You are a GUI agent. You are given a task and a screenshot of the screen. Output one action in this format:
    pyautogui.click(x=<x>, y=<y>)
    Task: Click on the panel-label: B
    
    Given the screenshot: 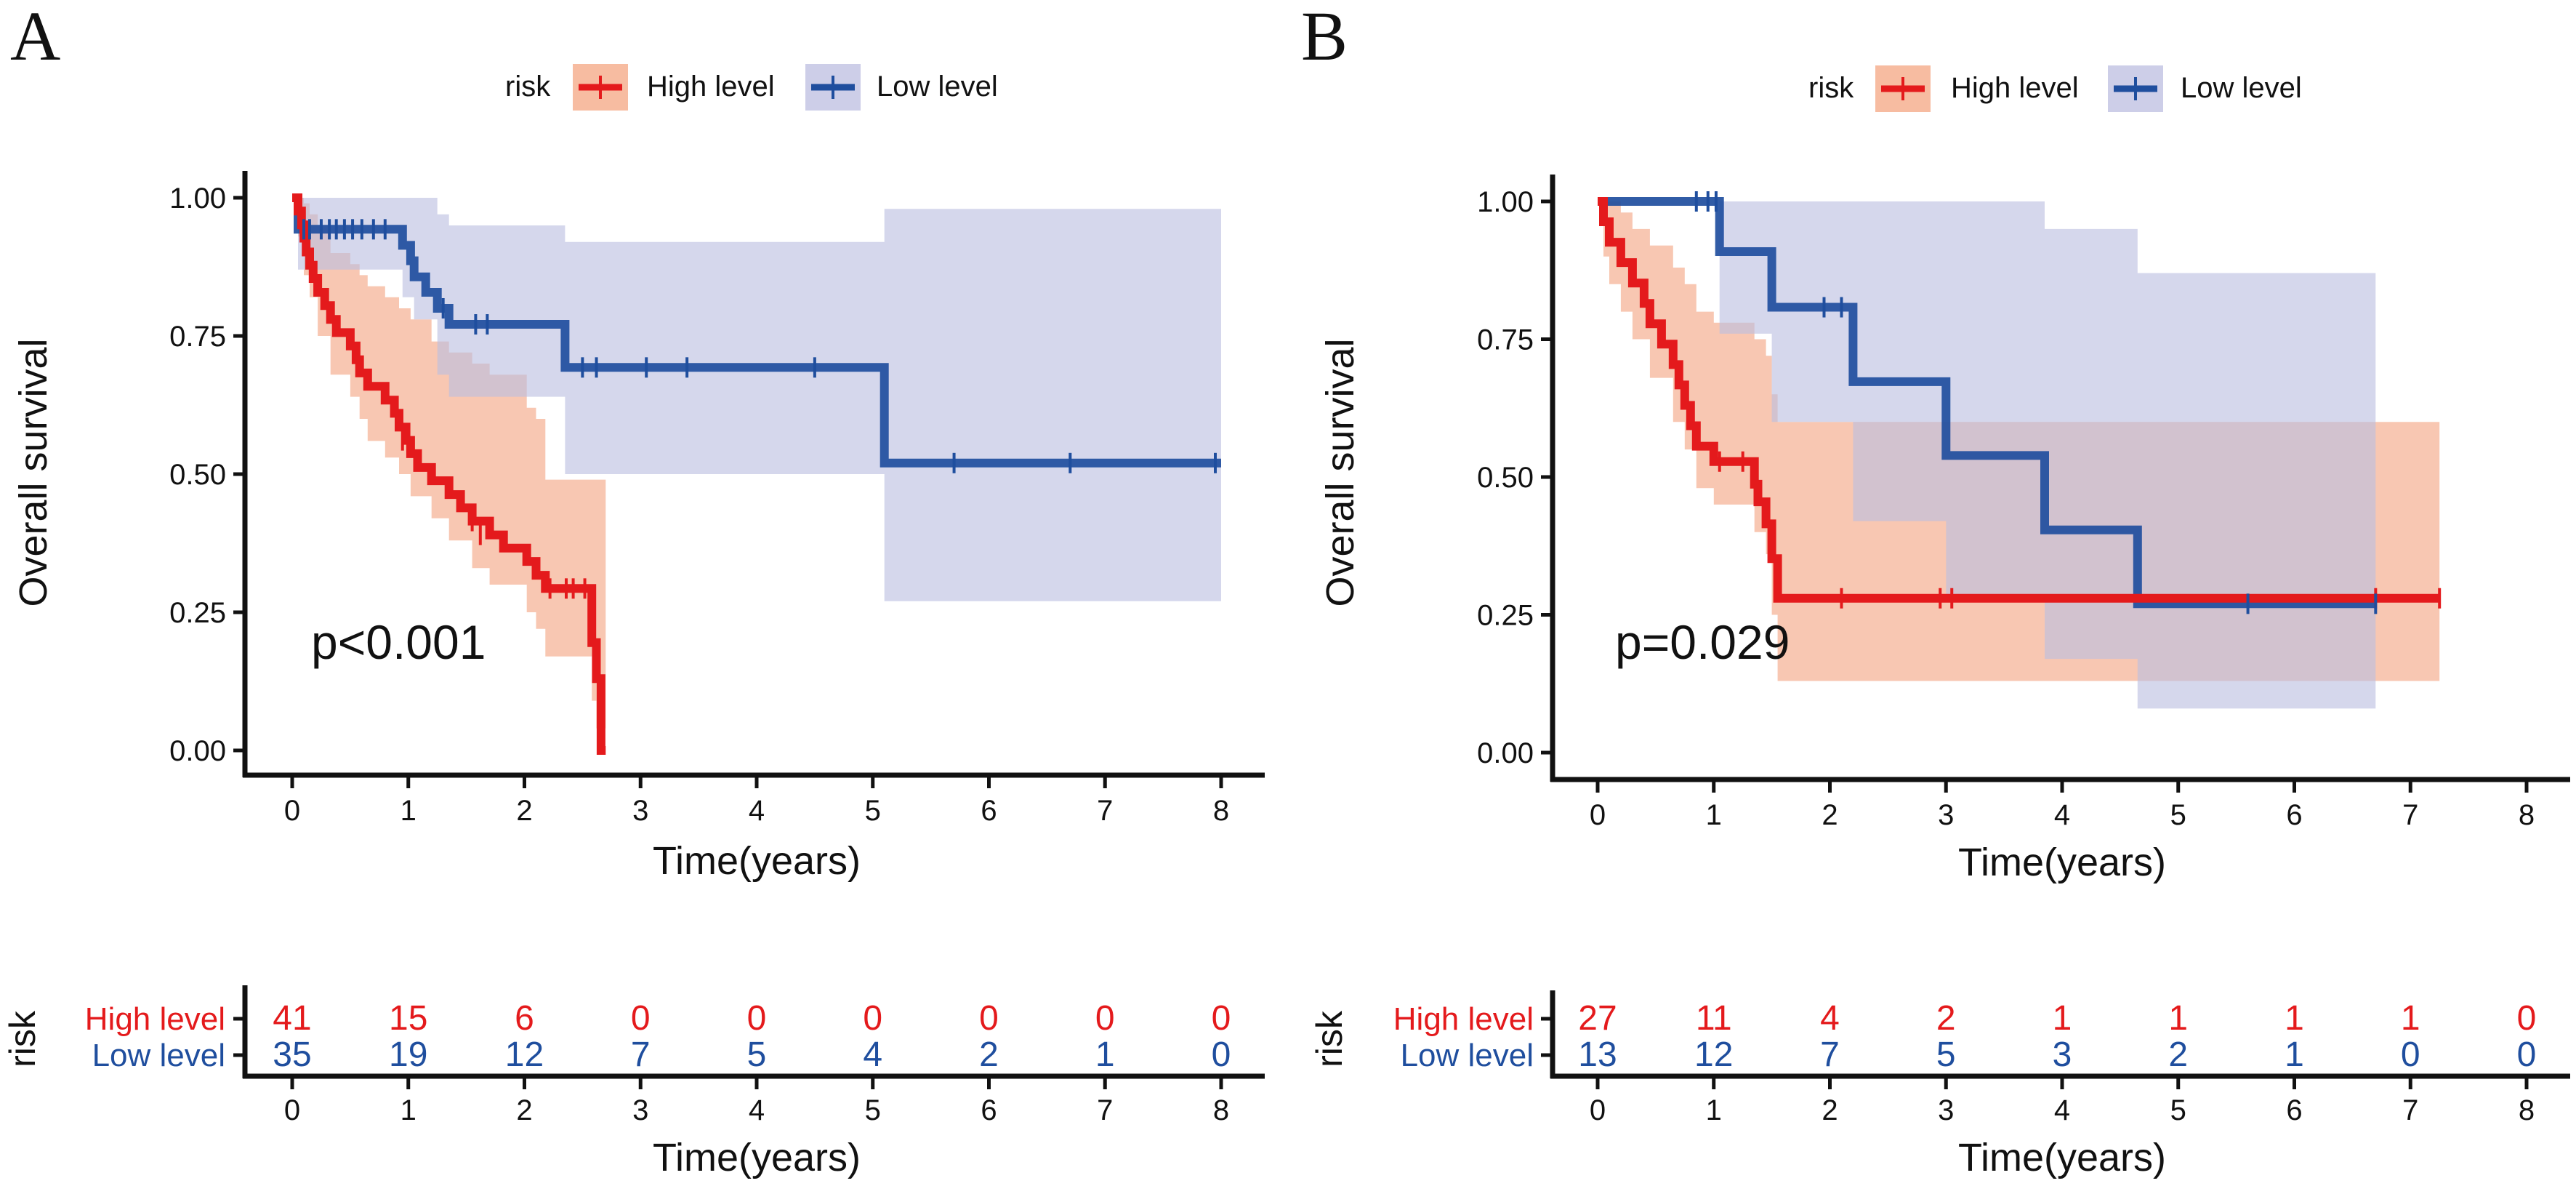 What is the action you would take?
    pyautogui.click(x=1324, y=38)
    